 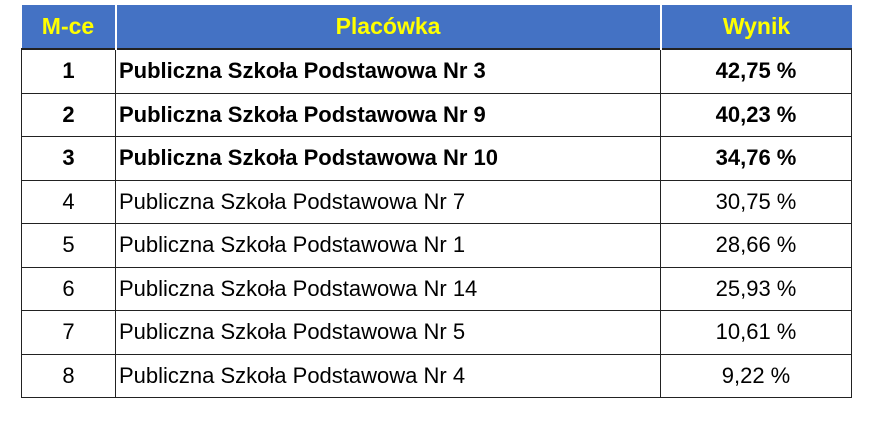 What do you see at coordinates (388, 332) in the screenshot?
I see `name-cell: Publiczna Szkoła Podstawowa Nr 5` at bounding box center [388, 332].